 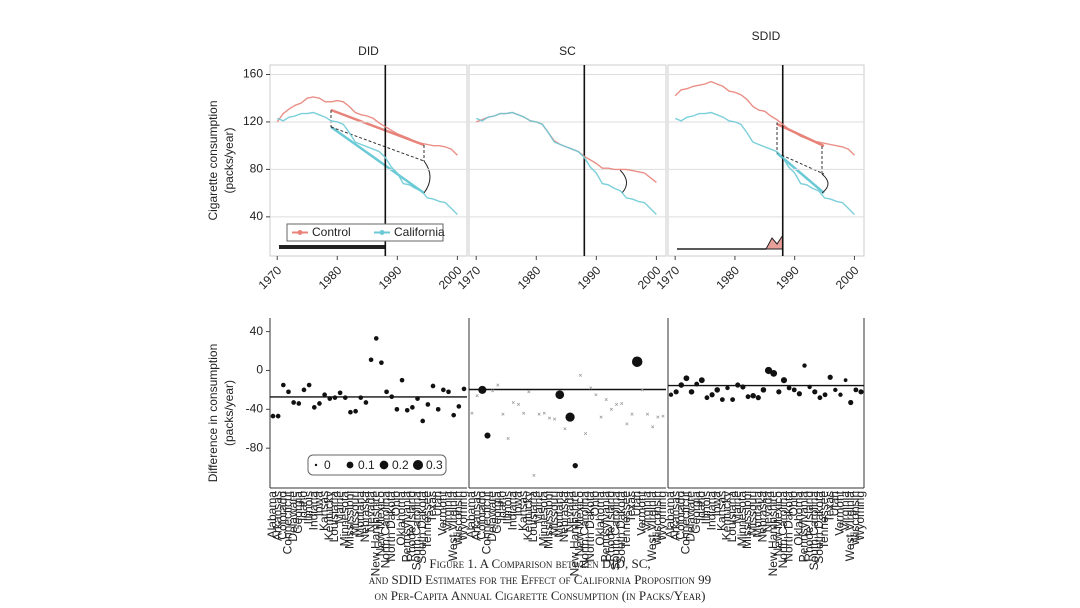 What do you see at coordinates (567, 51) in the screenshot?
I see `panel-title: SC` at bounding box center [567, 51].